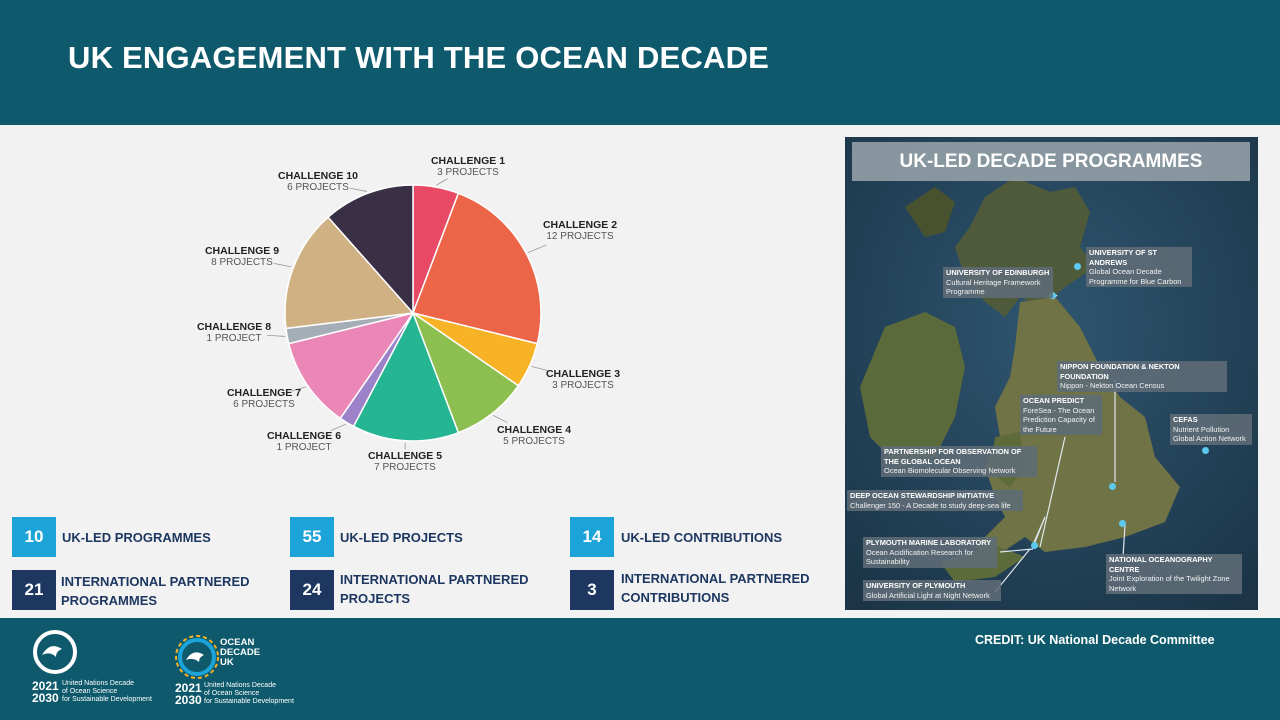  I want to click on annotation-name: UNIVERSITY OF ST ANDREWS, so click(1123, 257).